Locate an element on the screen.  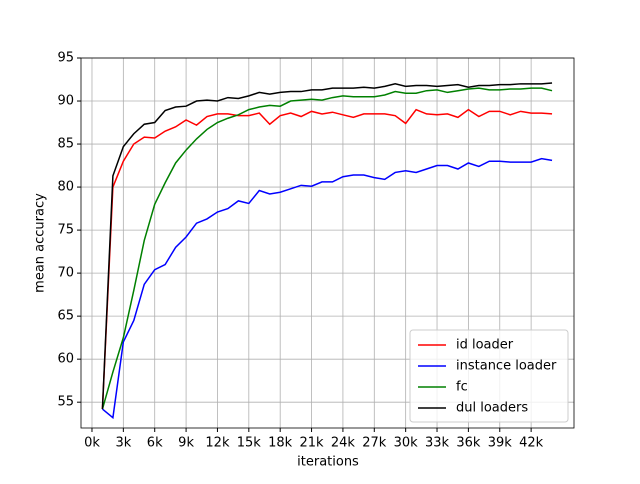
y-tick-label: 80 is located at coordinates (65, 187).